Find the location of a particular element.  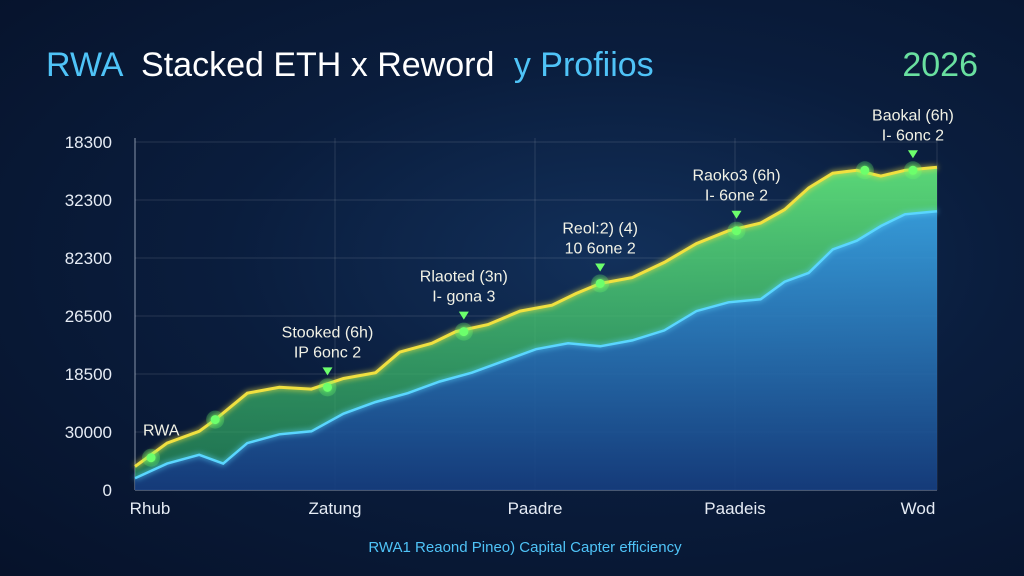

y-axis: 0 30000 18500 26500 82300 32300 18300 is located at coordinates (88, 316).